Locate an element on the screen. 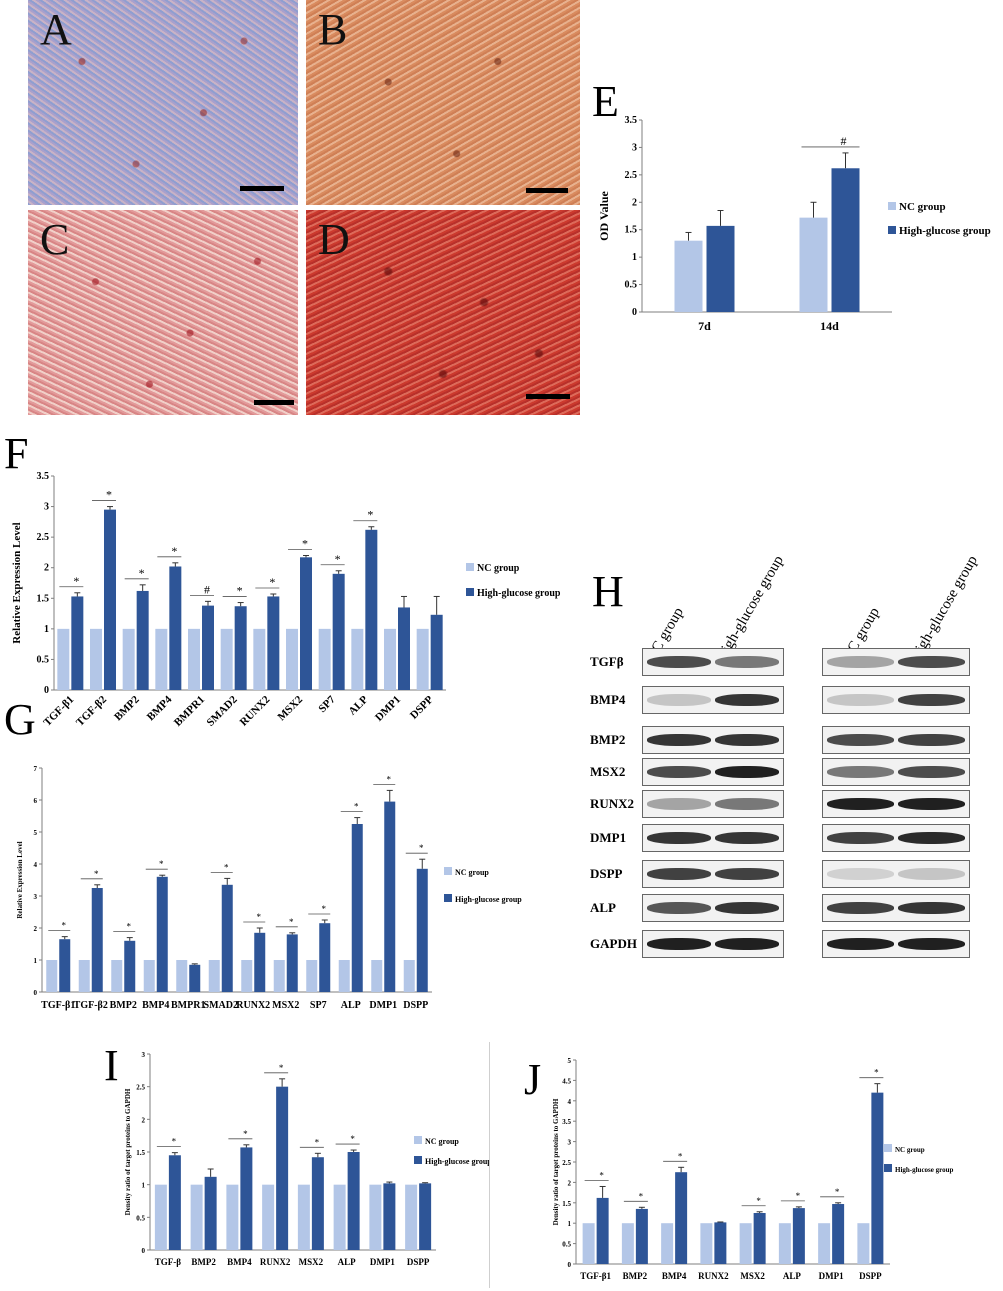  blot-strip is located at coordinates (896, 740).